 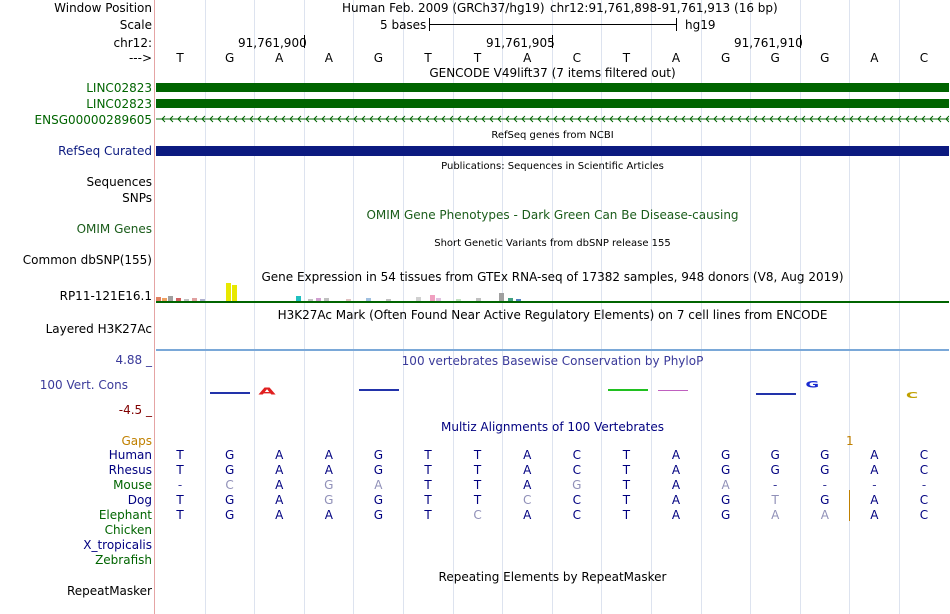 What do you see at coordinates (137, 198) in the screenshot?
I see `snps-label: SNPs` at bounding box center [137, 198].